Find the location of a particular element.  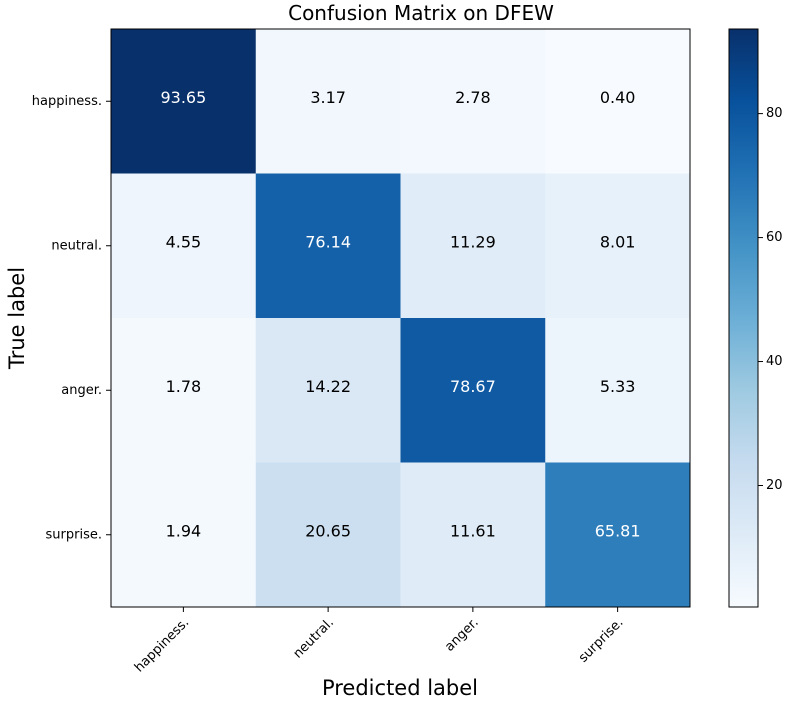

cell-value-label: 14.22 is located at coordinates (328, 386).